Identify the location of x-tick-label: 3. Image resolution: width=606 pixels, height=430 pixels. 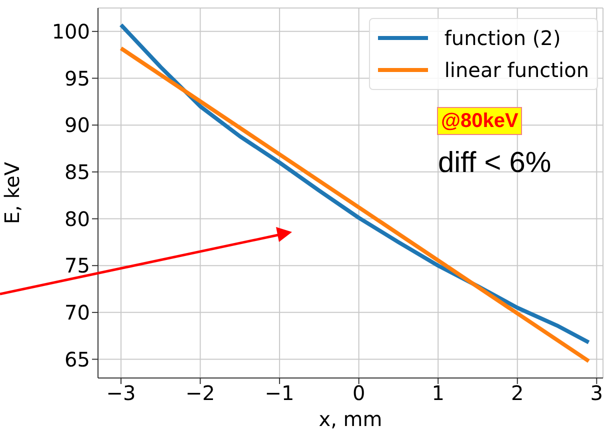
(597, 393).